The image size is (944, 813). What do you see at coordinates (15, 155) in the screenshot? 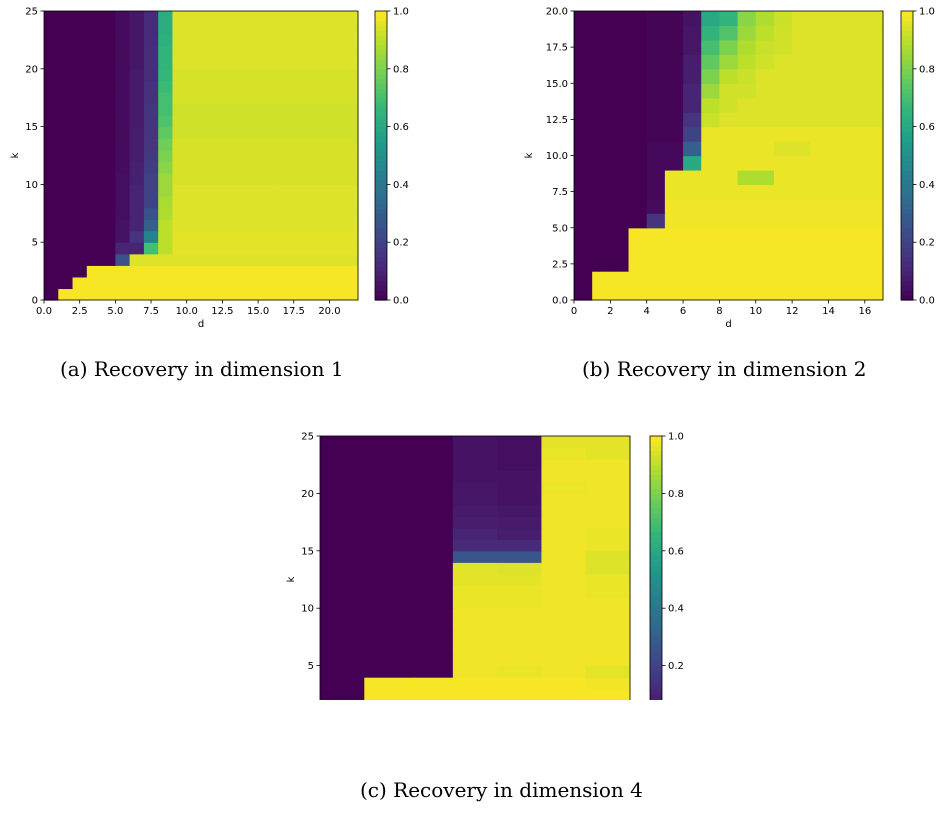
I see `y-axis-label: k` at bounding box center [15, 155].